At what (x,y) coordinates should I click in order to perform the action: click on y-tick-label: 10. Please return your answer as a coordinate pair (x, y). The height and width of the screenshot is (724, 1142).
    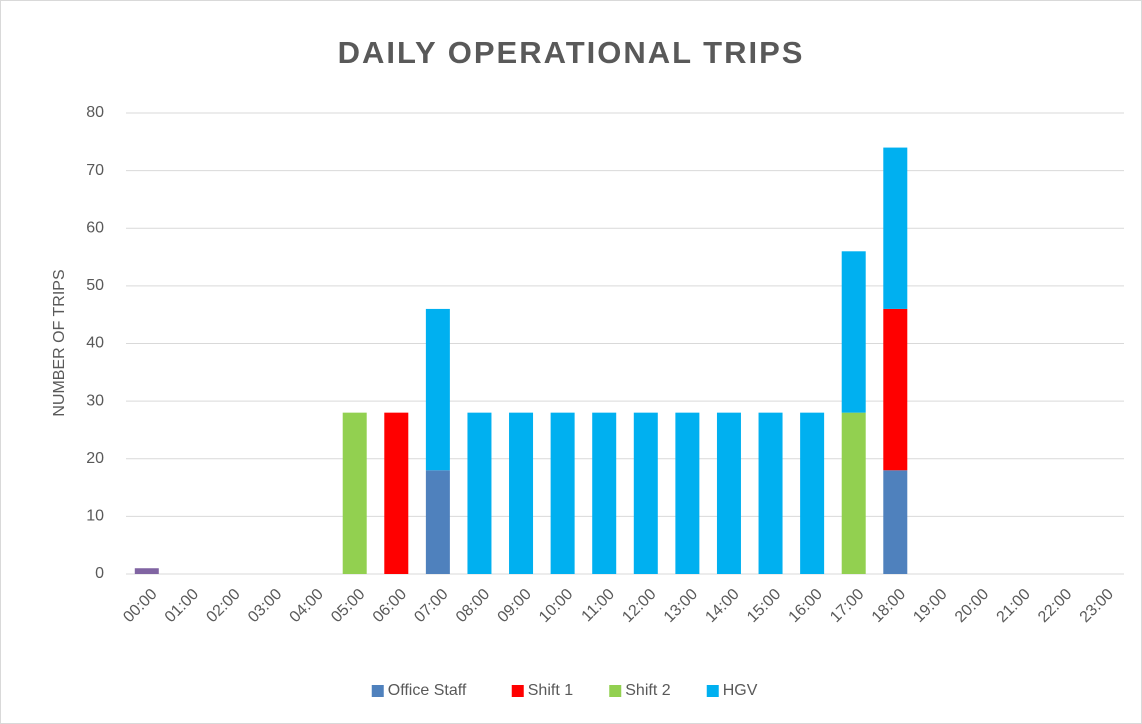
    Looking at the image, I should click on (95, 516).